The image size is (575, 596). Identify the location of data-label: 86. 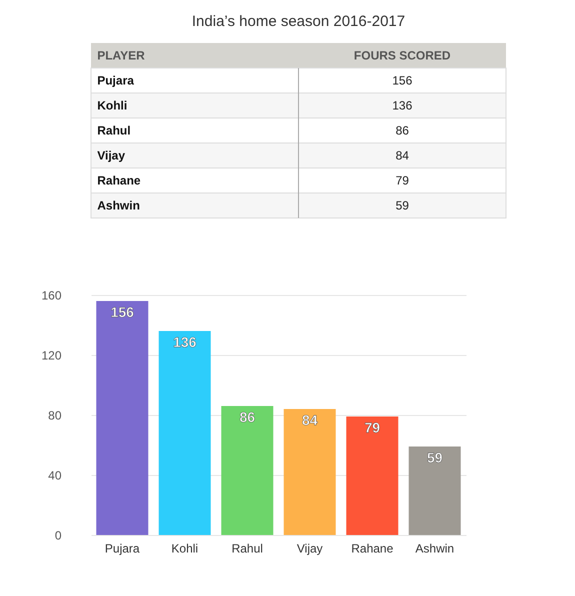
(247, 417).